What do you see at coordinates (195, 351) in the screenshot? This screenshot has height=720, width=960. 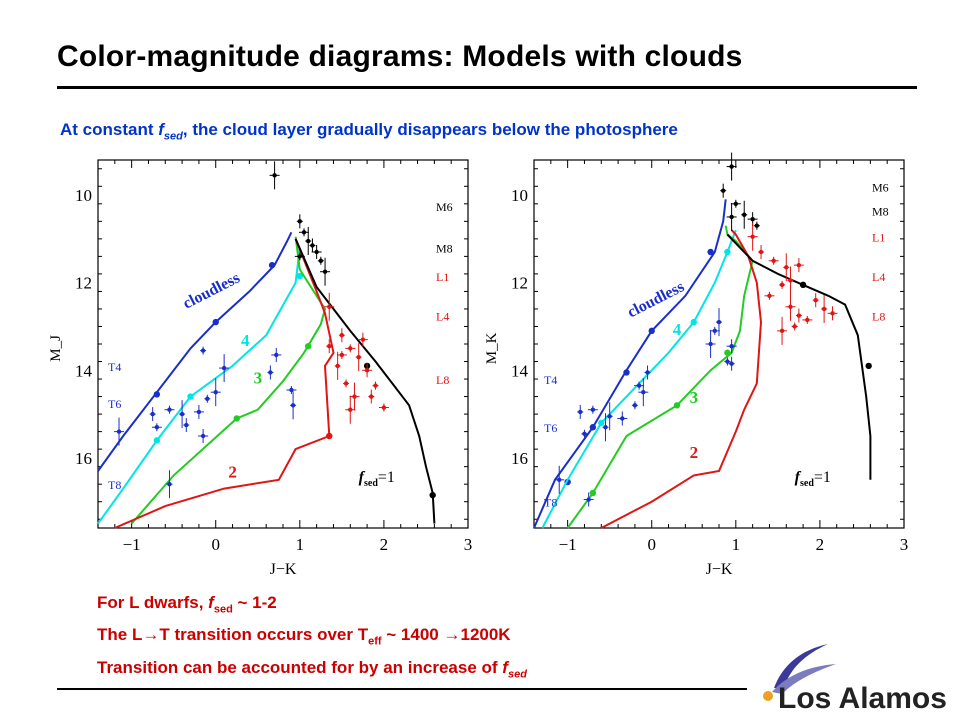 I see `model-line-cloudless` at bounding box center [195, 351].